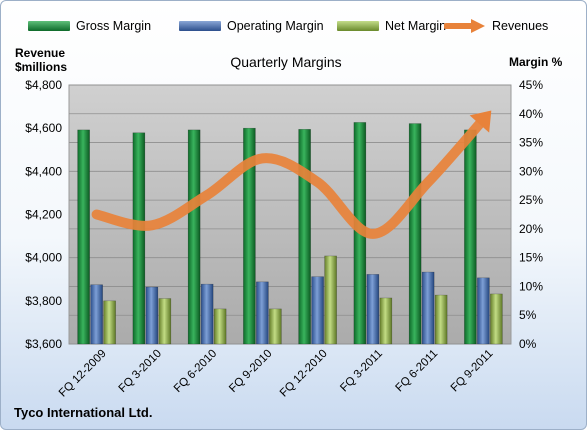 The height and width of the screenshot is (430, 587). Describe the element at coordinates (43, 258) in the screenshot. I see `left-axis-tick-label: $4,000` at that location.